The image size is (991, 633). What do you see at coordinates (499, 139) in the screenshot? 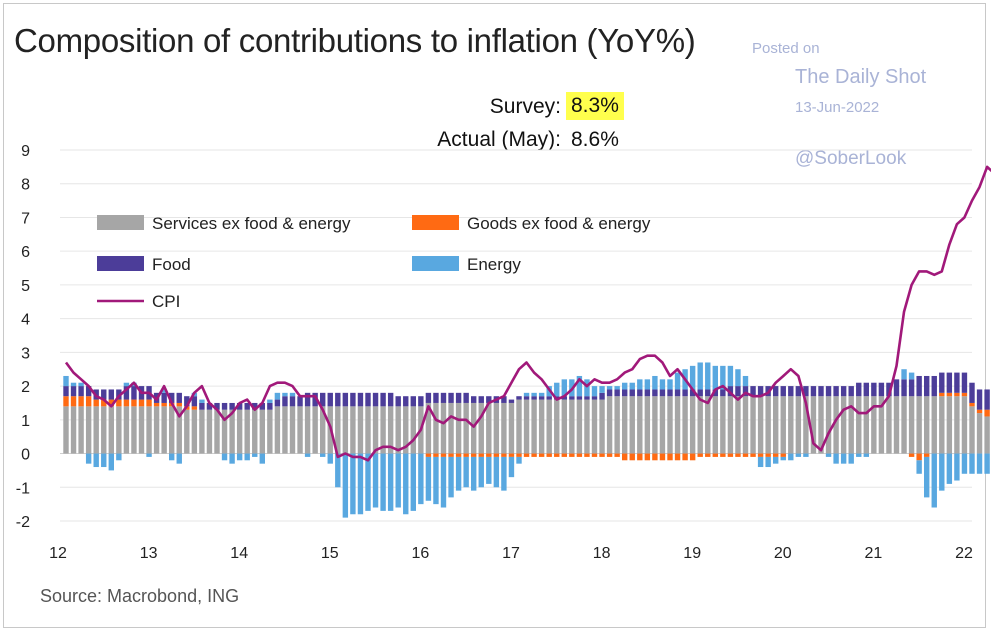
I see `actual-label: Actual (May):` at bounding box center [499, 139].